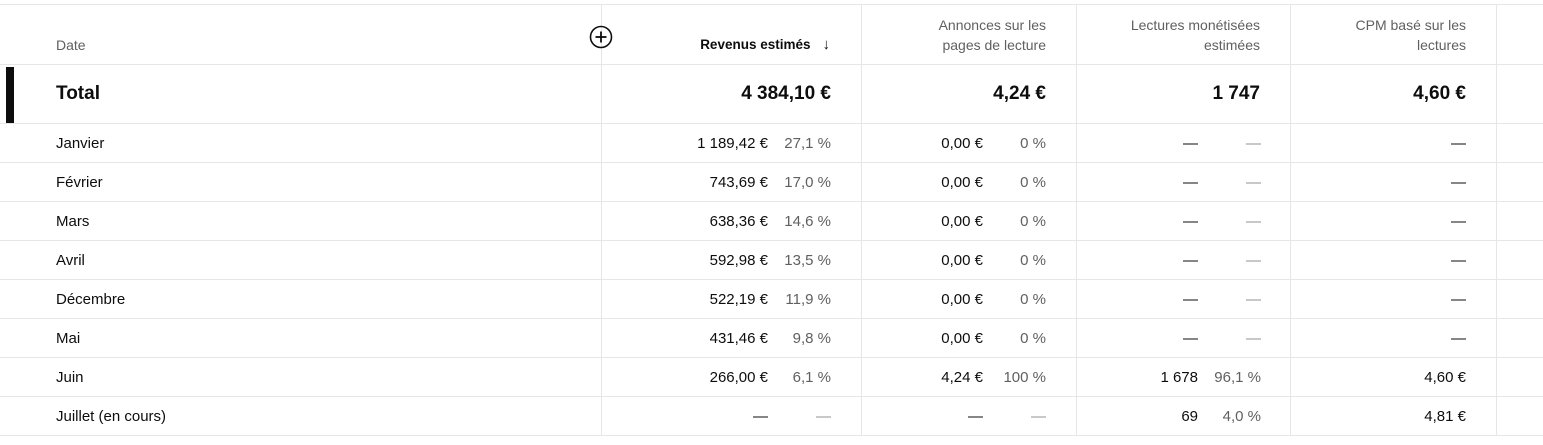 This screenshot has width=1543, height=445. Describe the element at coordinates (1024, 377) in the screenshot. I see `row-ads-pct: 100 %` at that location.